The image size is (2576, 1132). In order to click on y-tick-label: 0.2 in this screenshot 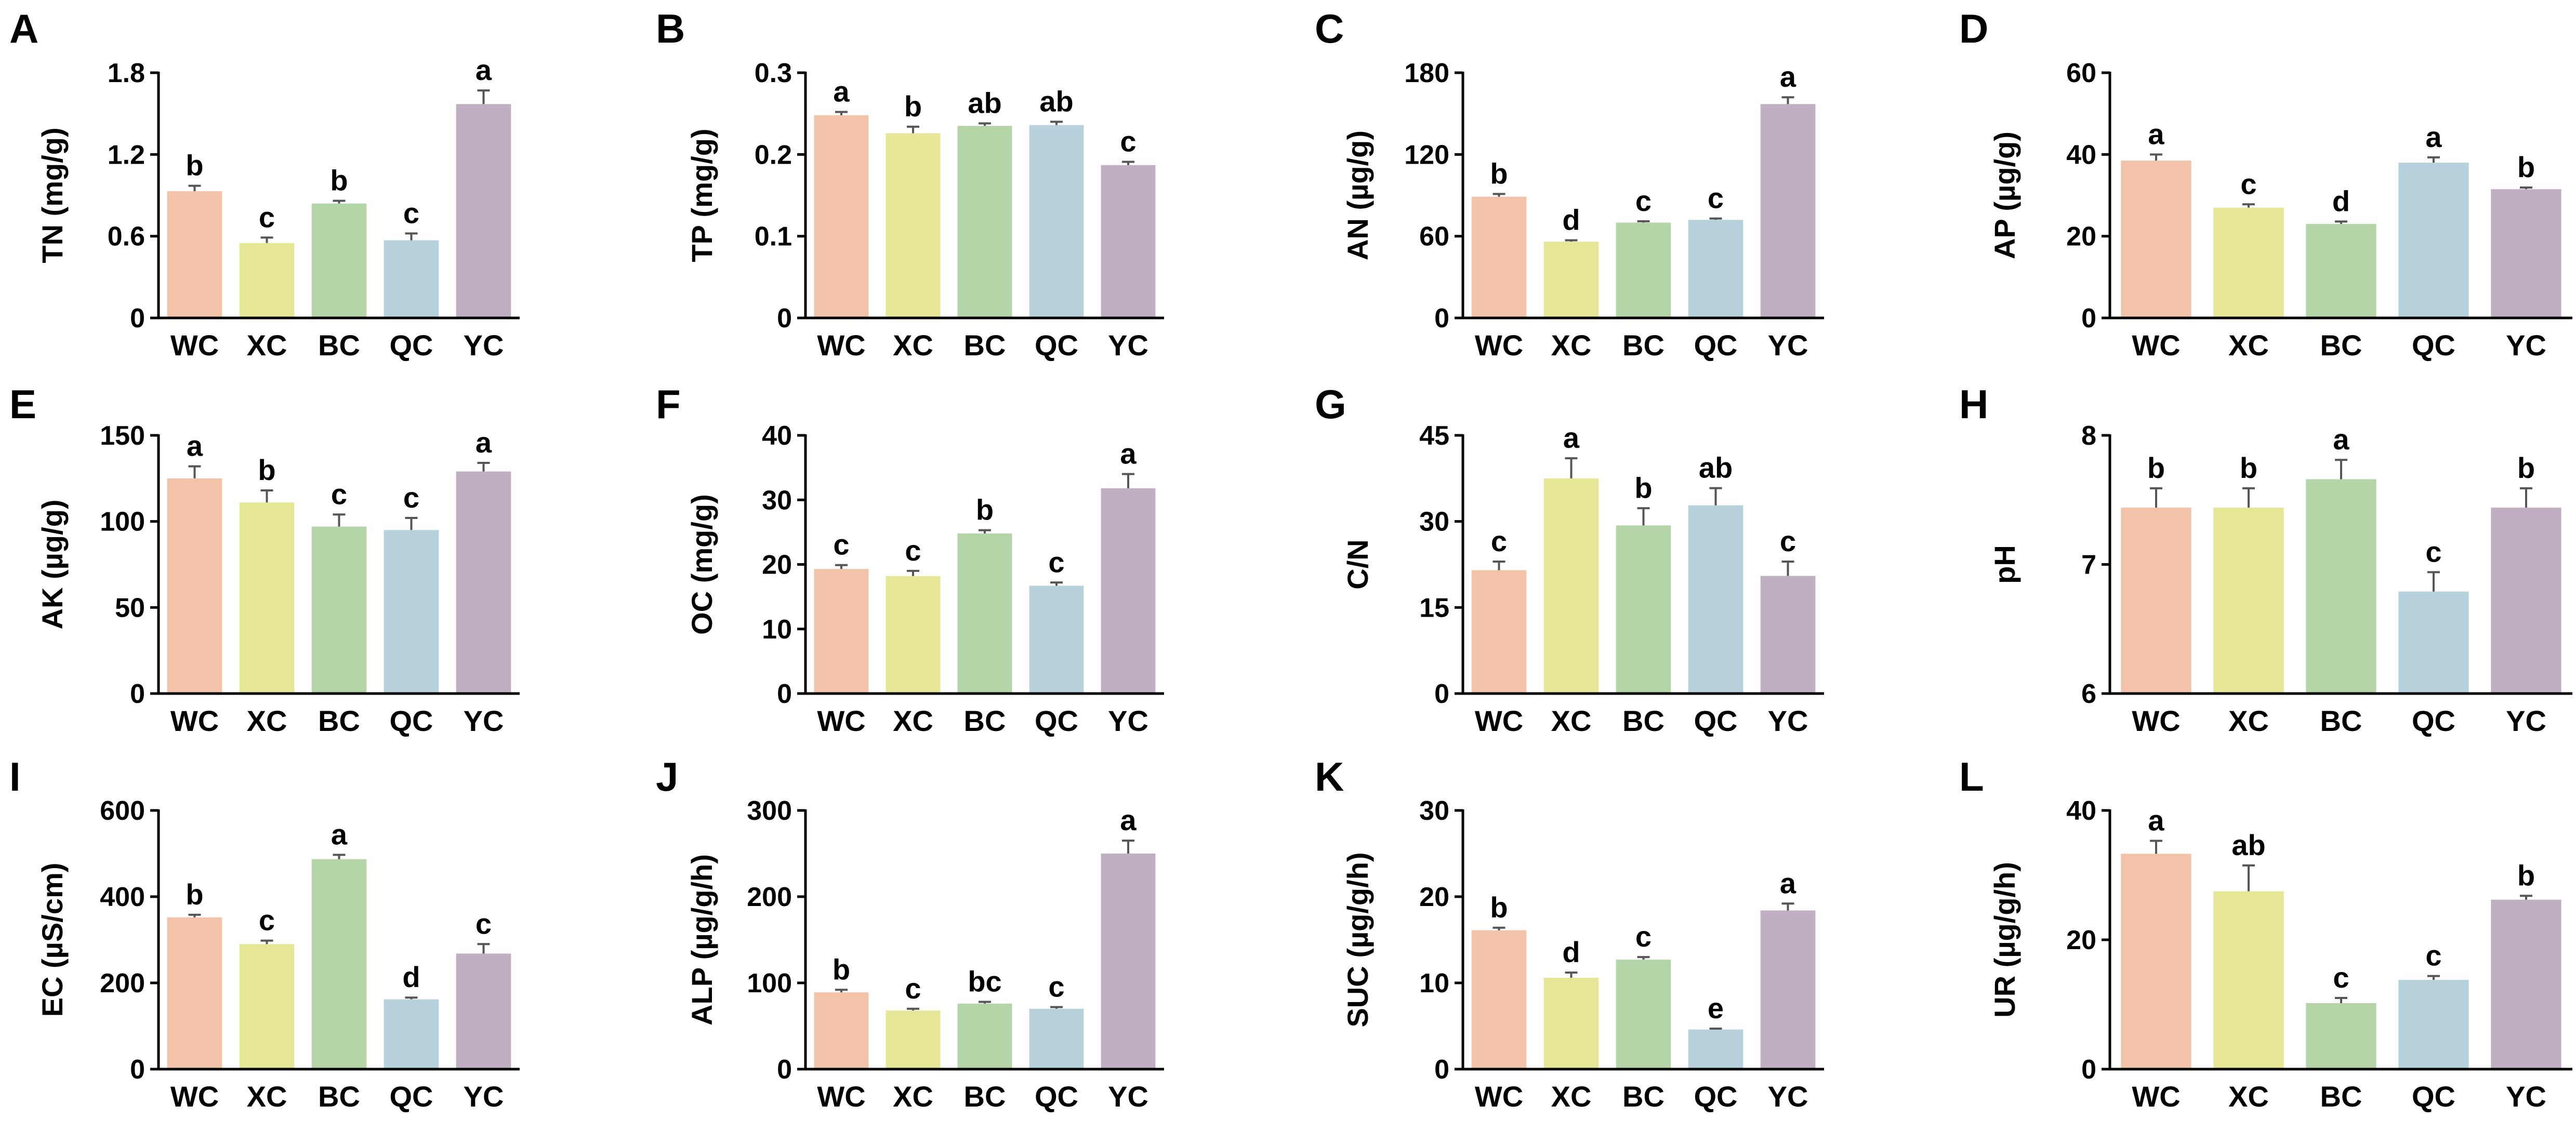, I will do `click(773, 155)`.